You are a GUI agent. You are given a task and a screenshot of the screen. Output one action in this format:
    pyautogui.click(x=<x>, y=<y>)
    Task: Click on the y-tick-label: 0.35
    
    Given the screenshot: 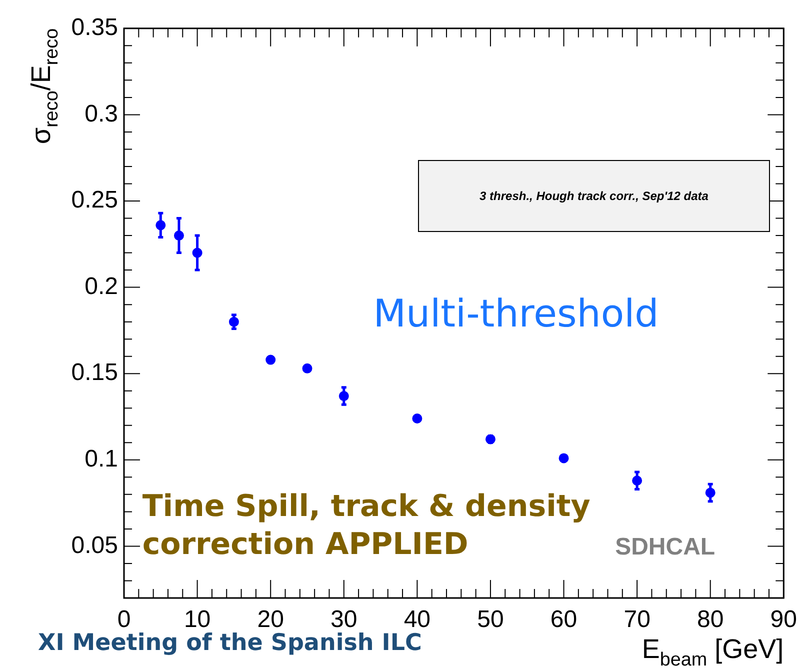 What is the action you would take?
    pyautogui.click(x=94, y=28)
    